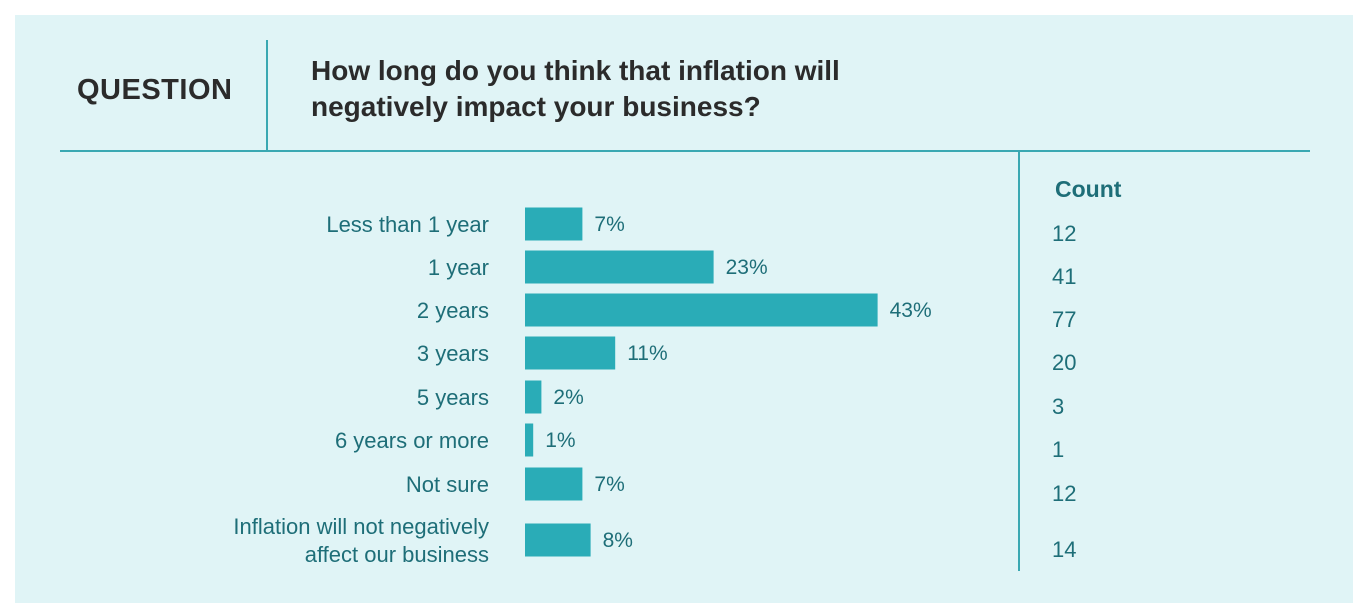 Image resolution: width=1368 pixels, height=613 pixels. I want to click on bar-value-label: 43%, so click(911, 310).